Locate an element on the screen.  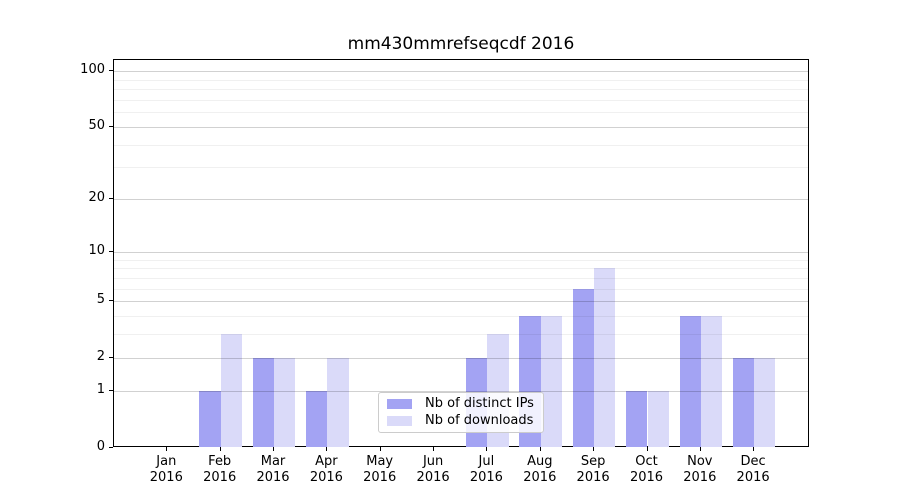
y-tick-label: 100 is located at coordinates (92, 69).